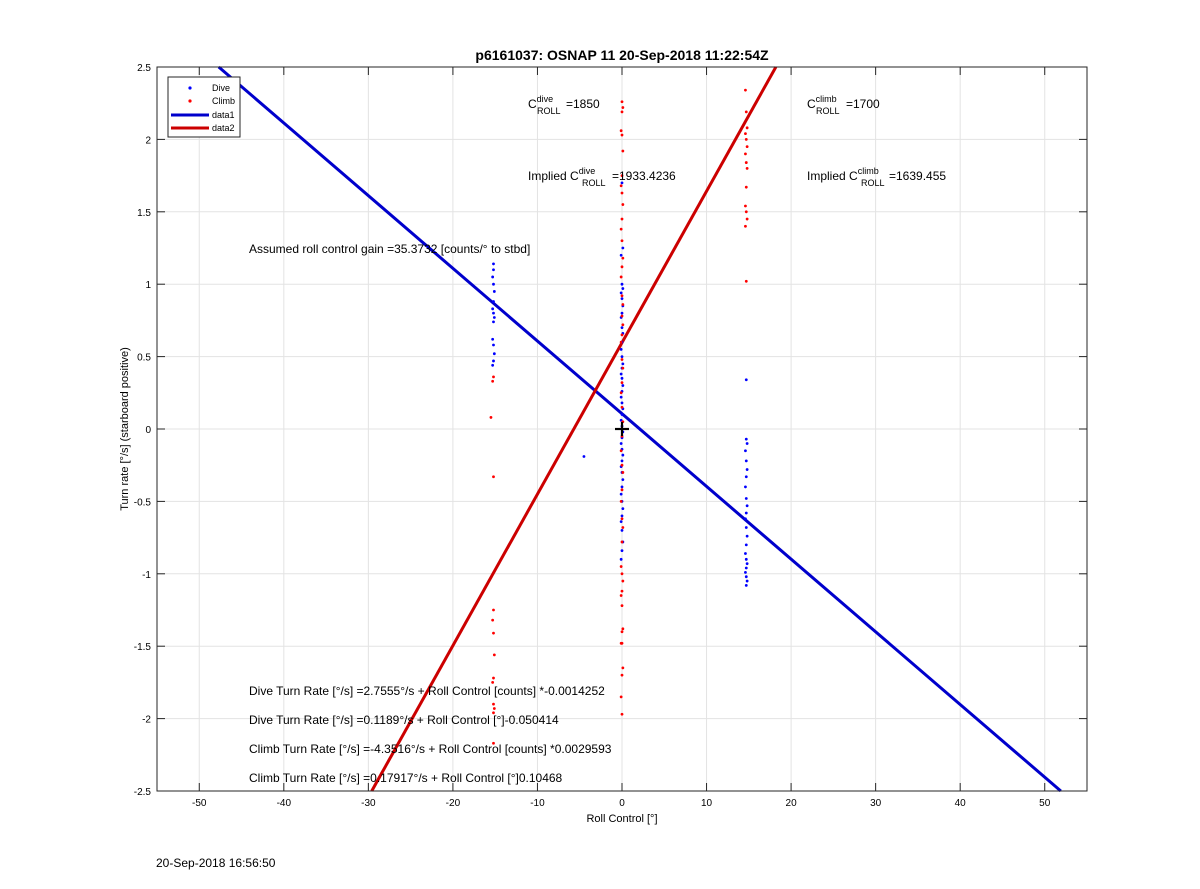 The image size is (1200, 889). Describe the element at coordinates (144, 68) in the screenshot. I see `y-tick-label: 2.5` at that location.